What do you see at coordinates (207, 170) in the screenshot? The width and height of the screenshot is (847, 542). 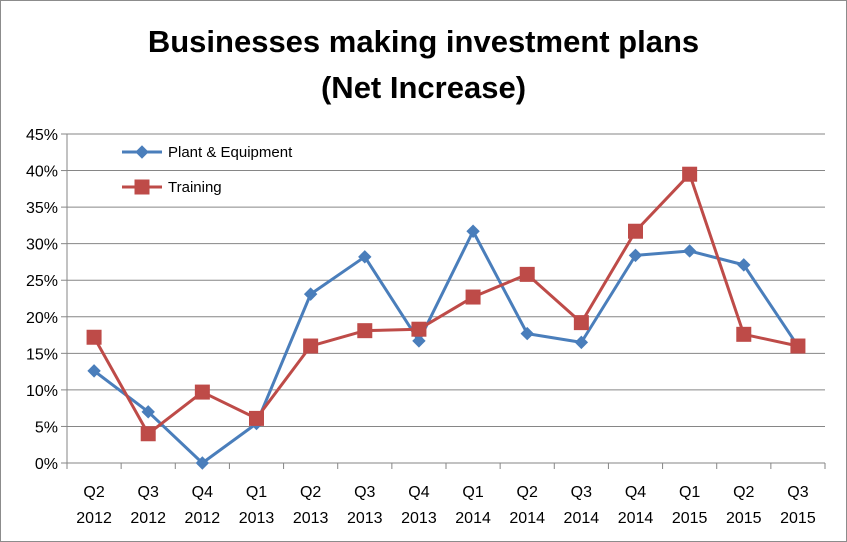 I see `legend: Plant & Equipment Training` at bounding box center [207, 170].